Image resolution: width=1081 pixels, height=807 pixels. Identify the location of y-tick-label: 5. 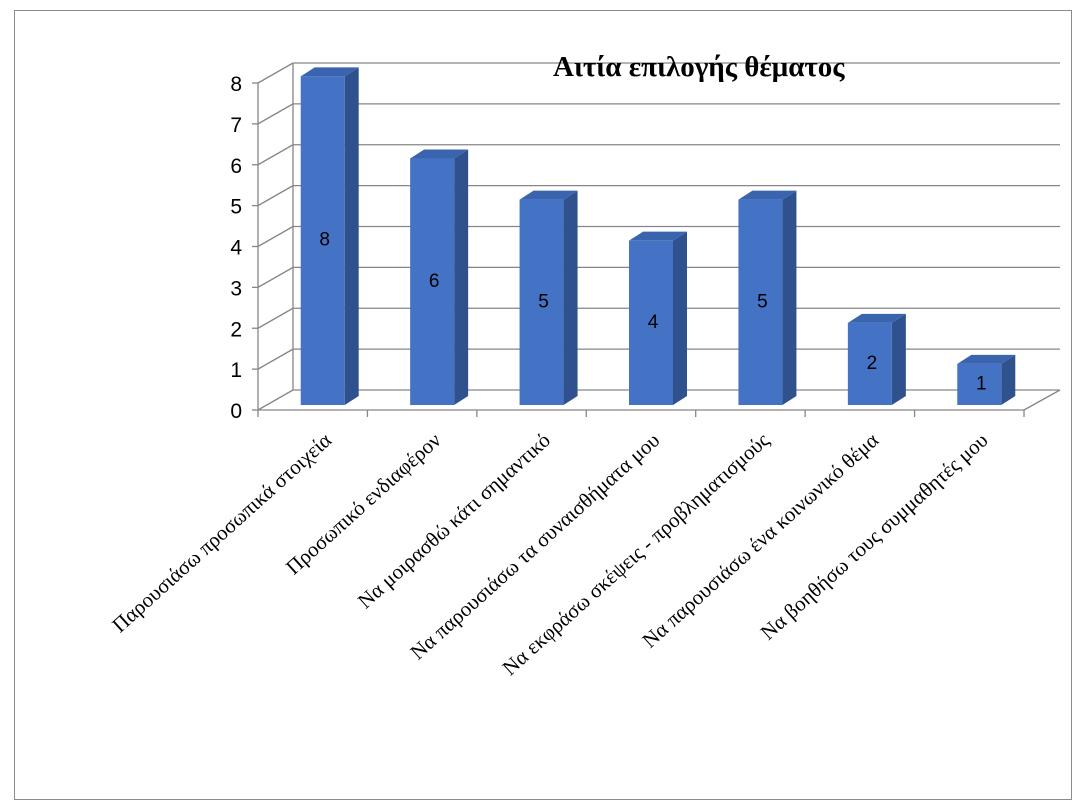
(236, 207).